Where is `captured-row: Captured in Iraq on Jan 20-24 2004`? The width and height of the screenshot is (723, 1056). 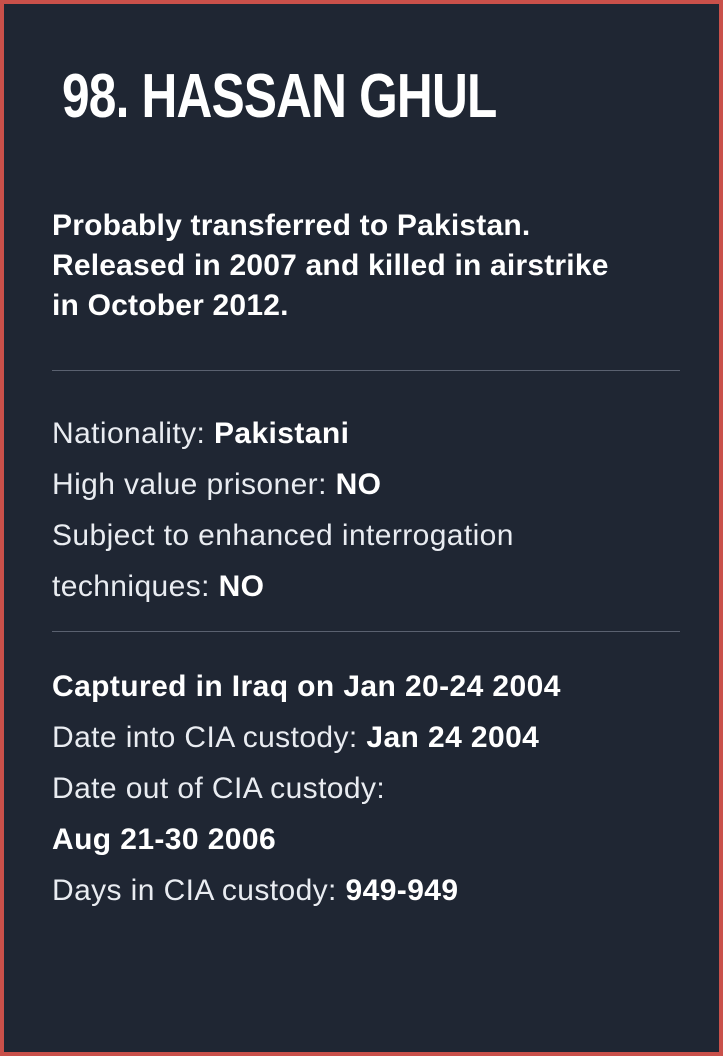 captured-row: Captured in Iraq on Jan 20-24 2004 is located at coordinates (306, 686).